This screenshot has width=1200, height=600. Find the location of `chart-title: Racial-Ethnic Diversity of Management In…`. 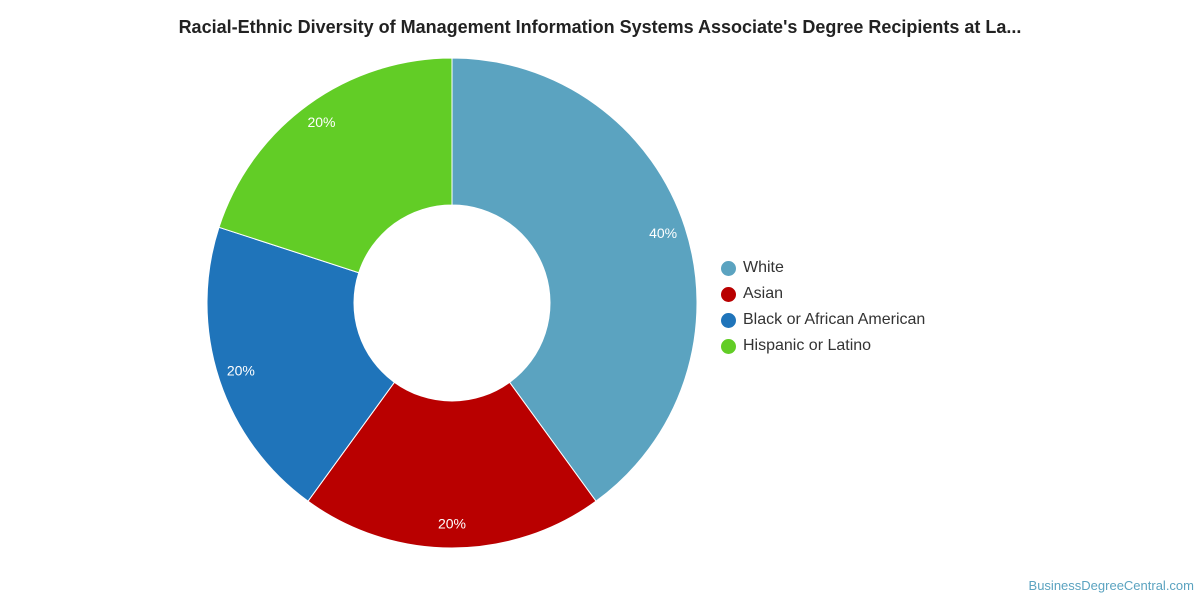

chart-title: Racial-Ethnic Diversity of Management In… is located at coordinates (600, 27).